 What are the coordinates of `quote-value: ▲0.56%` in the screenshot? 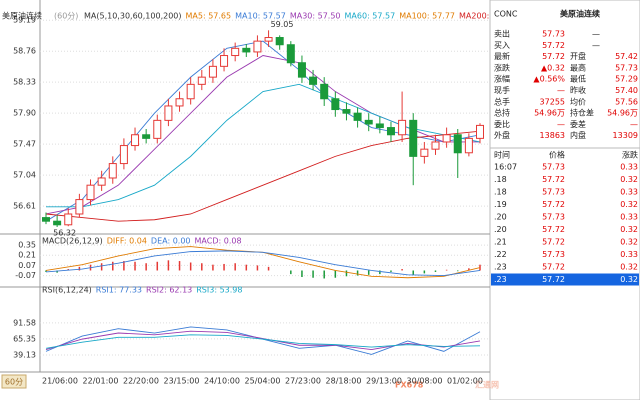 It's located at (549, 79).